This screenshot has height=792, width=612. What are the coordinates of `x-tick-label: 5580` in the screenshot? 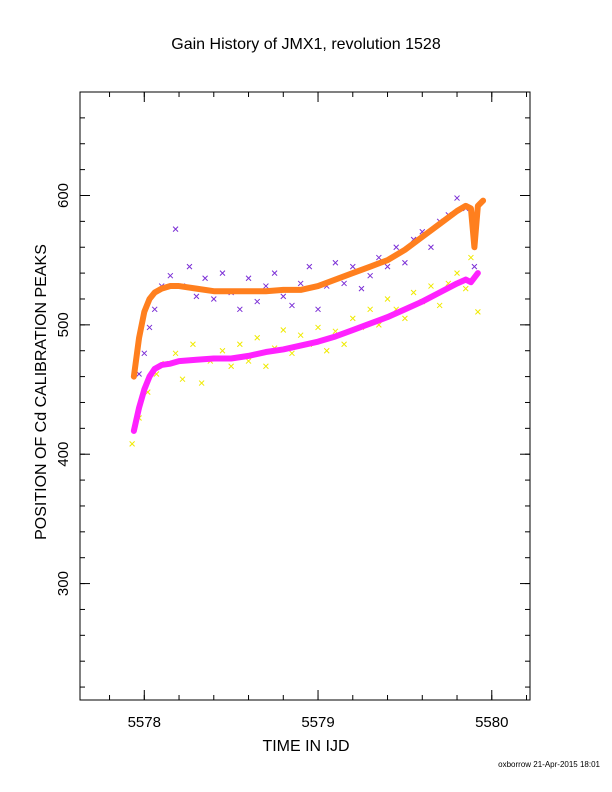 It's located at (491, 722).